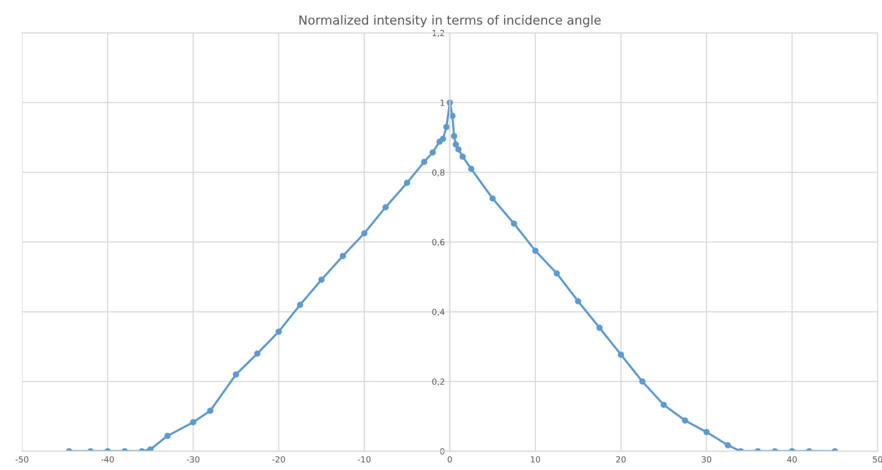  What do you see at coordinates (438, 382) in the screenshot?
I see `y-tick-label: 0,2` at bounding box center [438, 382].